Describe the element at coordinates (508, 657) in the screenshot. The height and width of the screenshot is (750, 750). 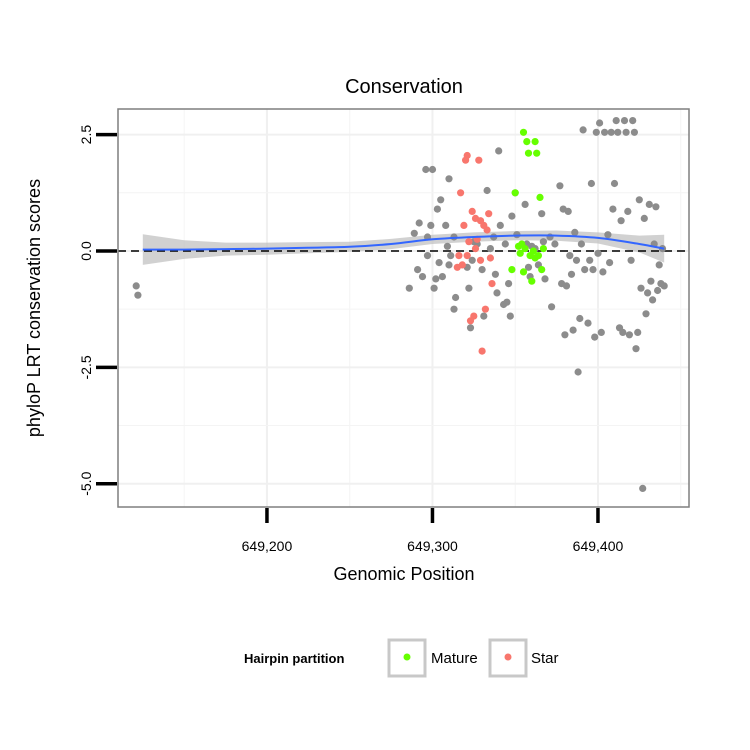
I see `legend-marker-star` at that location.